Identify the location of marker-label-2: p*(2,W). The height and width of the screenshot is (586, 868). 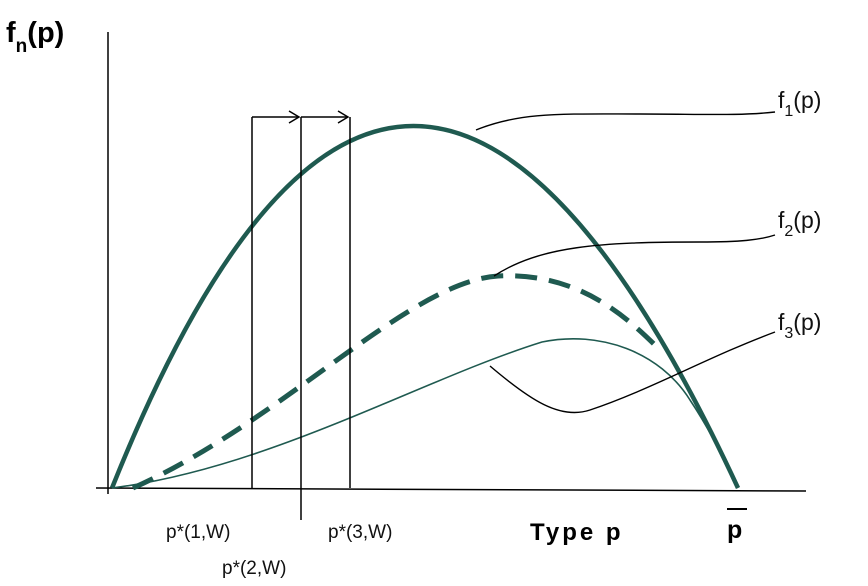
(254, 568).